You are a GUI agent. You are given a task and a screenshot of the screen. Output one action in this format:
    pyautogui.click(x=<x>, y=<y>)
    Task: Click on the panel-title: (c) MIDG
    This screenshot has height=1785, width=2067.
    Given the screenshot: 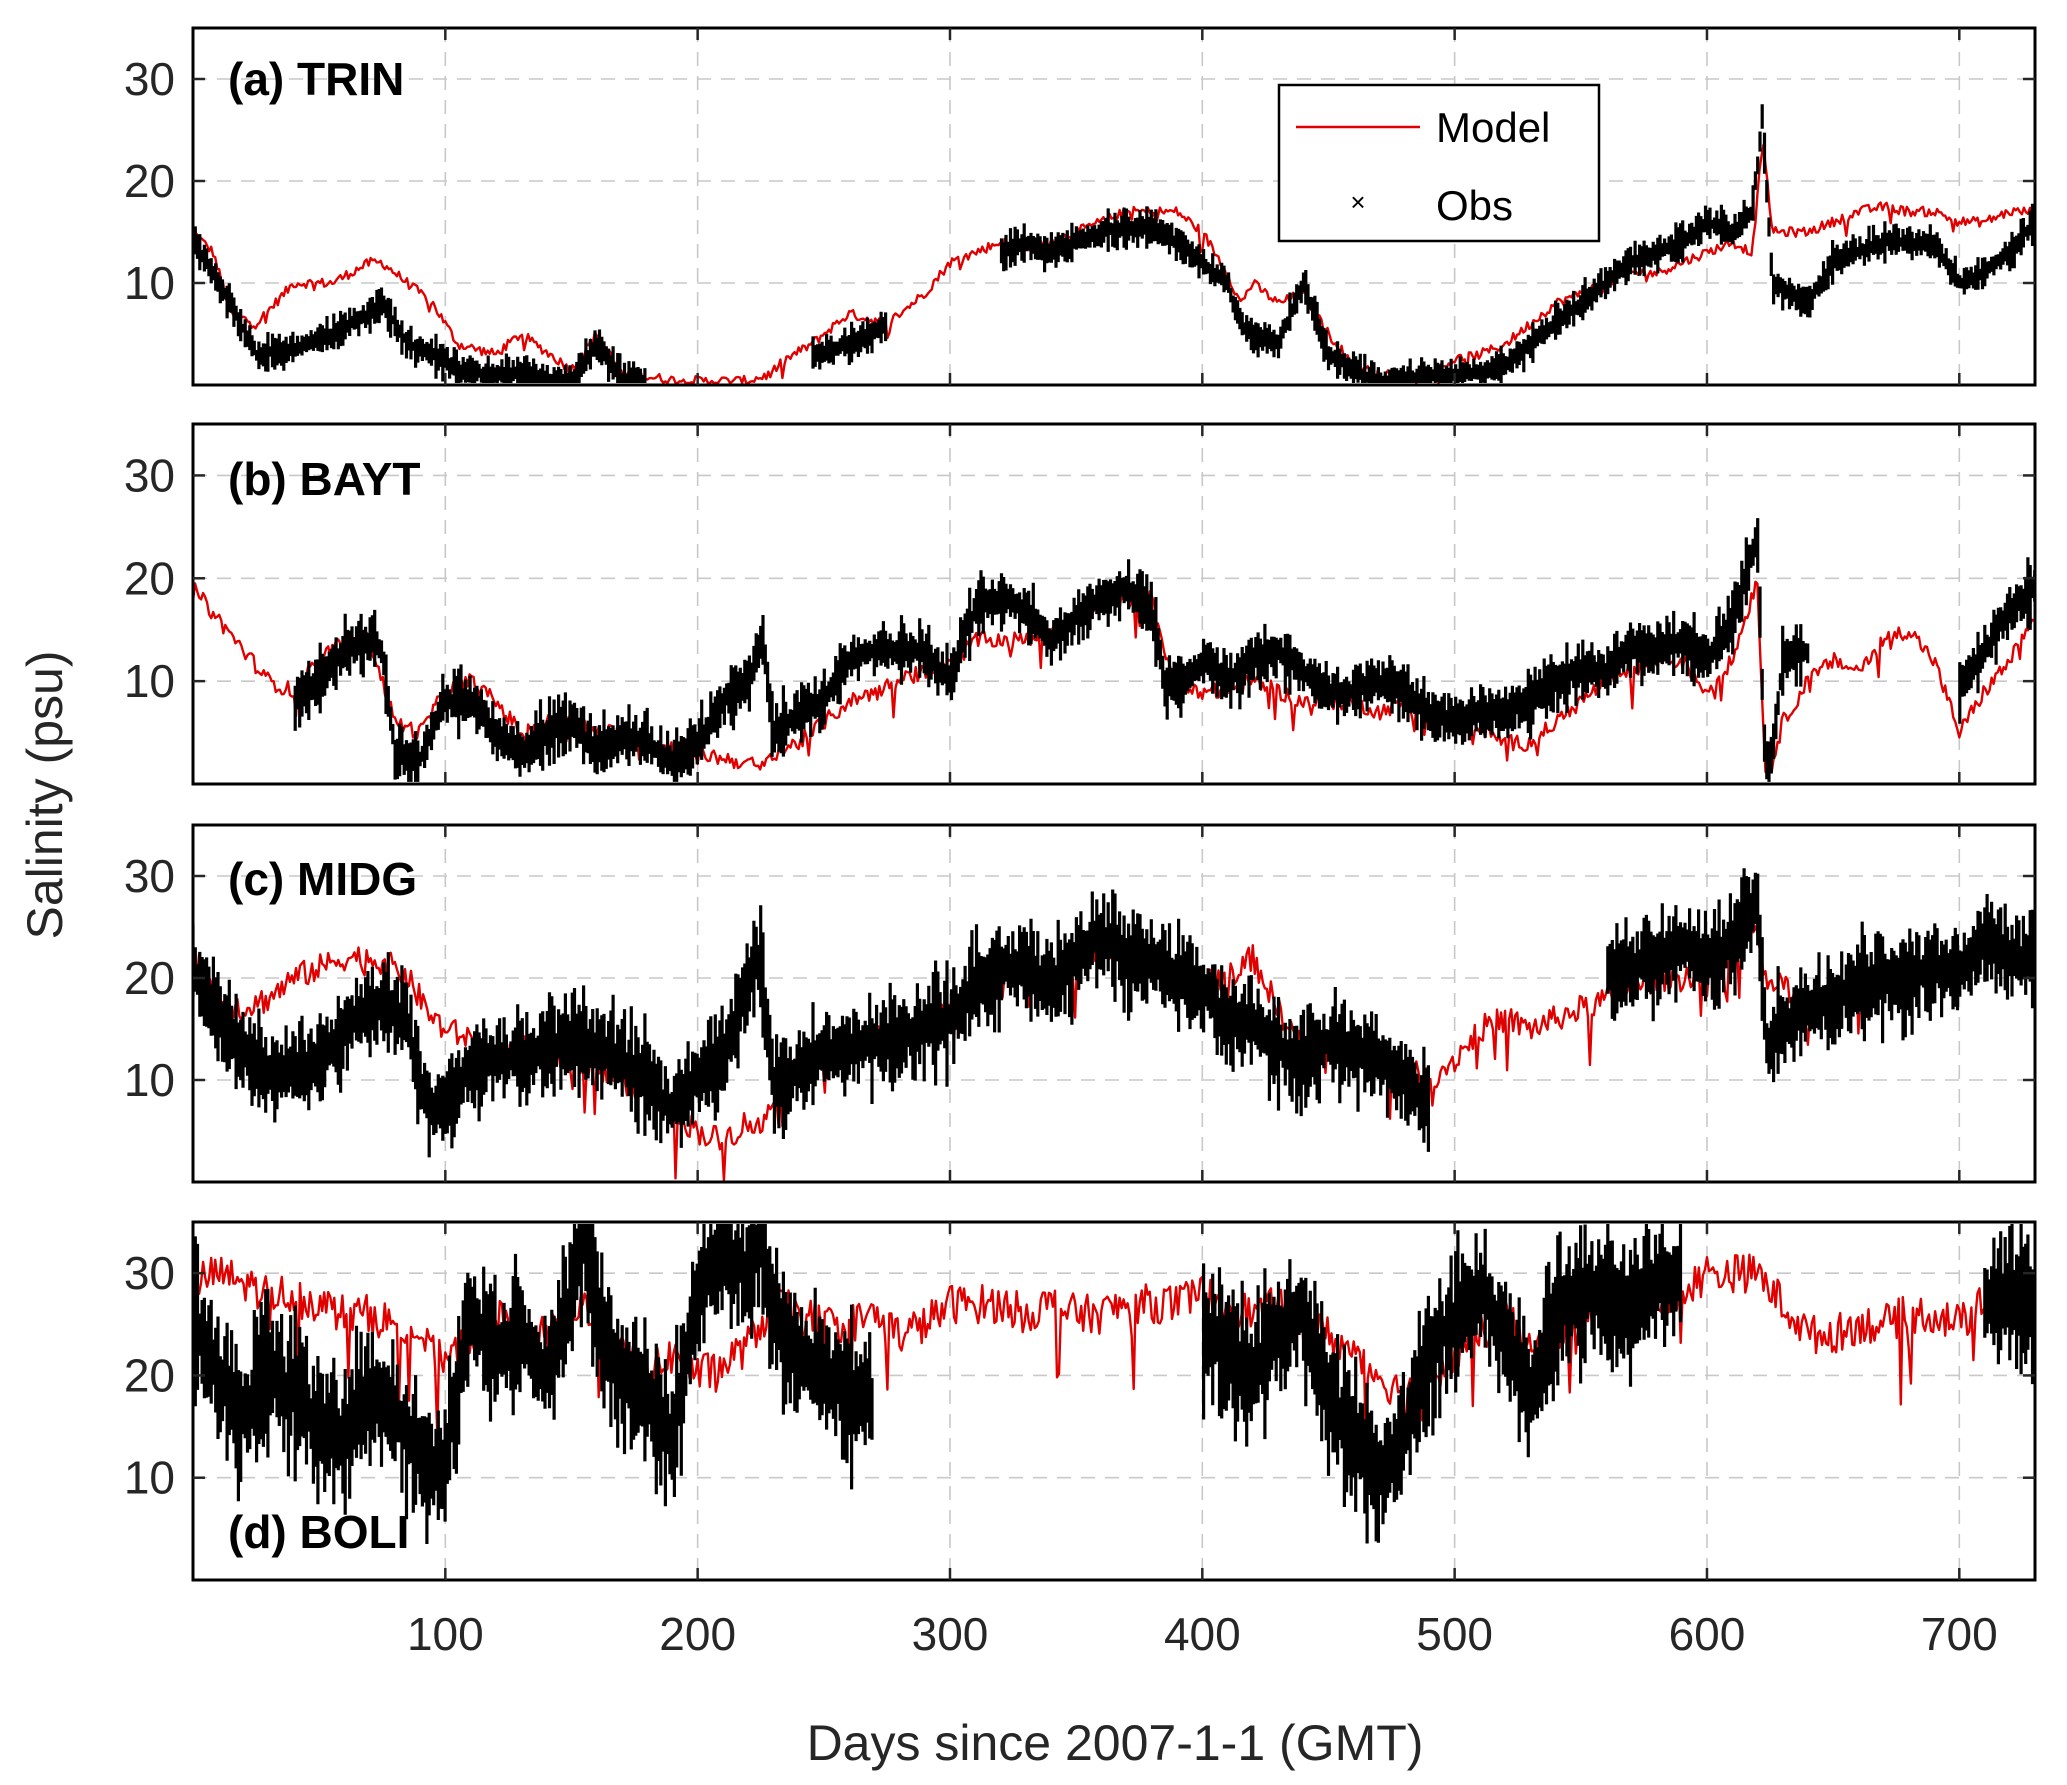 What is the action you would take?
    pyautogui.click(x=322, y=879)
    